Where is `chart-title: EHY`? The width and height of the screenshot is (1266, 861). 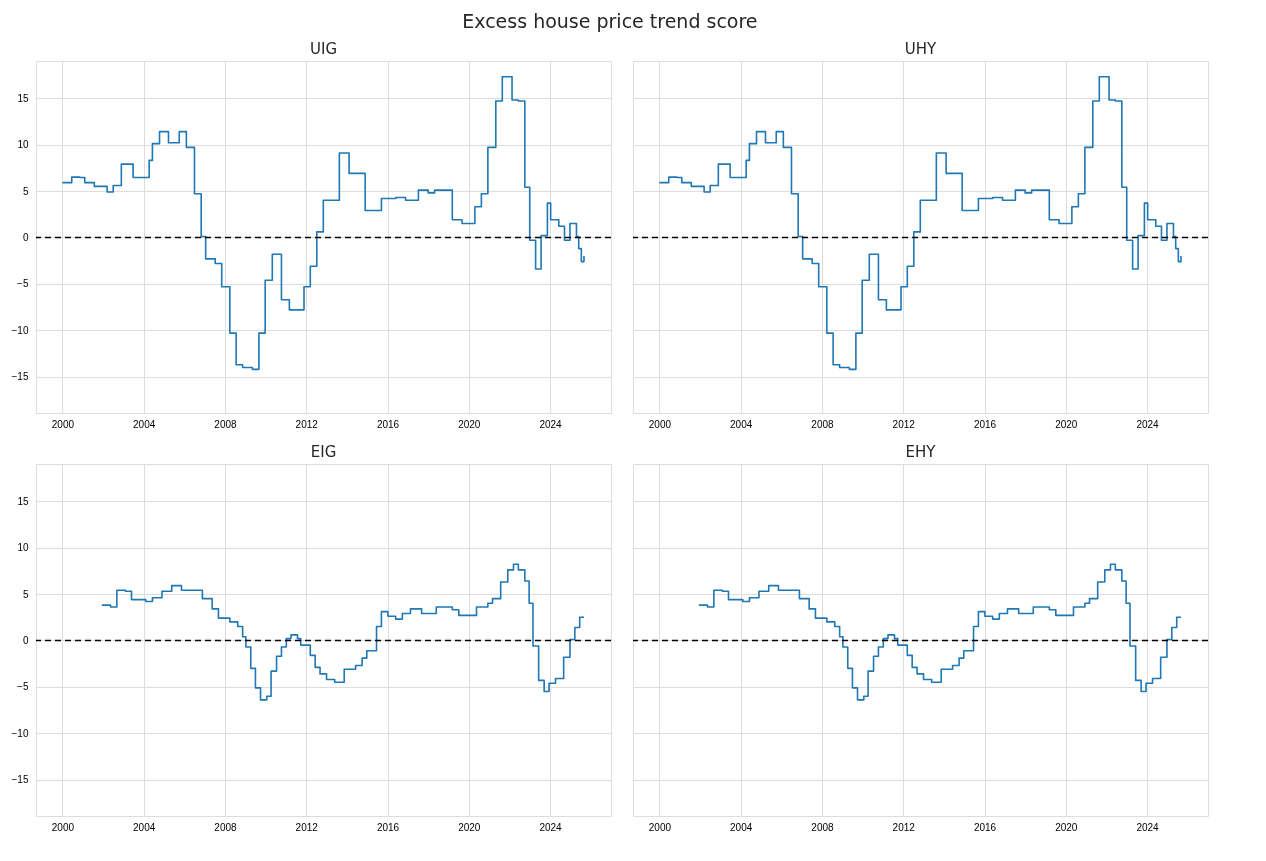
chart-title: EHY is located at coordinates (921, 452).